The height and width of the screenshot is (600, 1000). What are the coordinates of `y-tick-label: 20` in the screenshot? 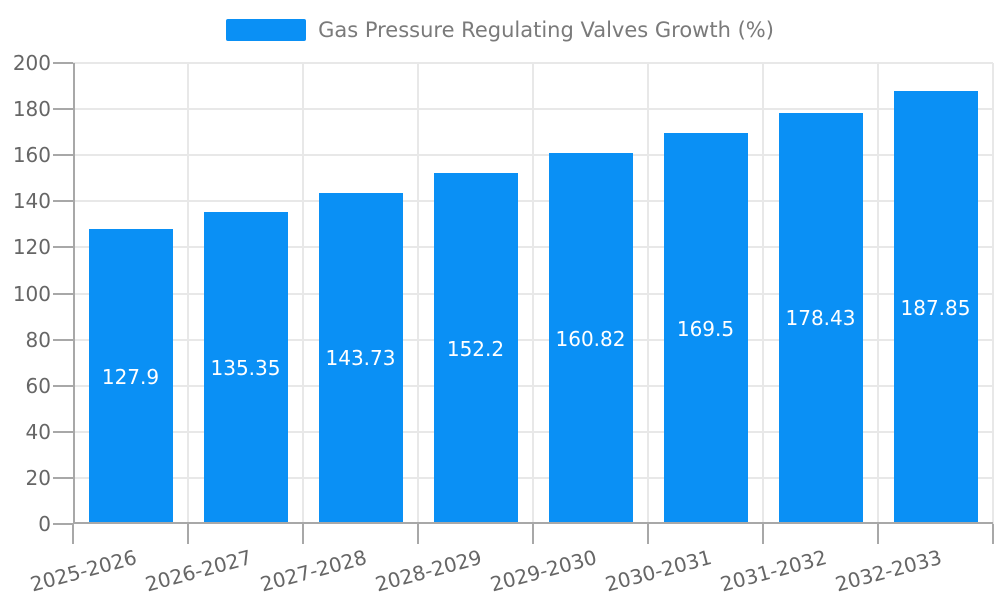 It's located at (38, 477).